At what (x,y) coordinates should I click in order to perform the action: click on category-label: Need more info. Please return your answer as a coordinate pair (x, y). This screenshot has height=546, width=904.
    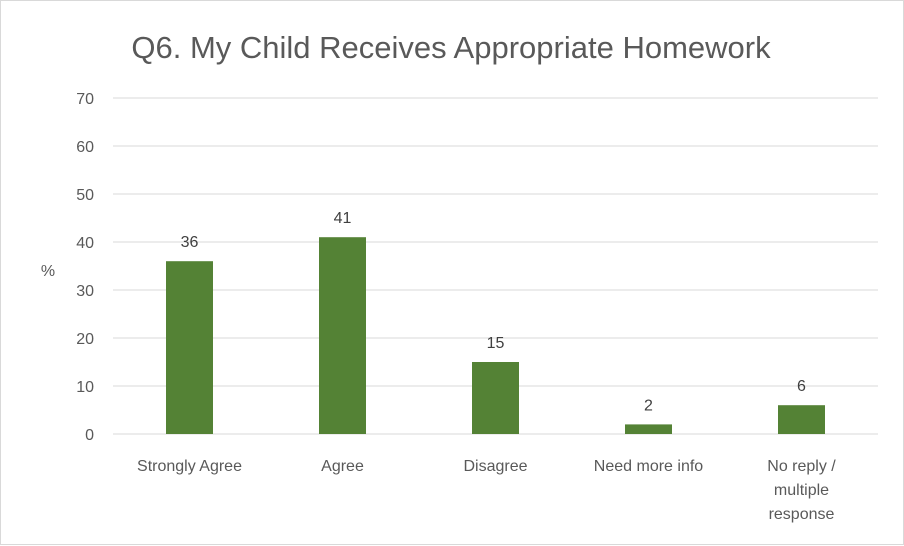
    Looking at the image, I should click on (648, 466).